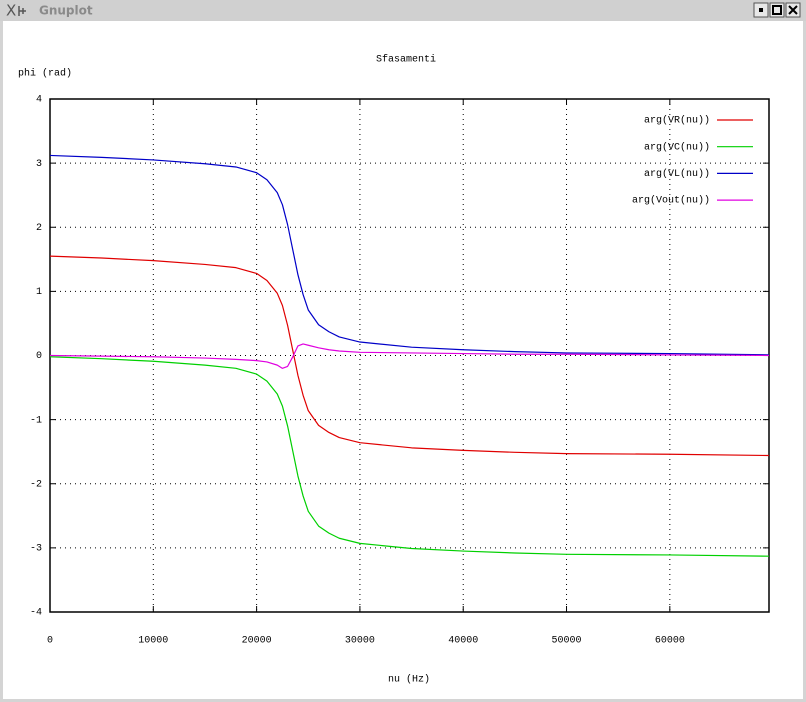  What do you see at coordinates (360, 641) in the screenshot?
I see `x-tick-label: 30000` at bounding box center [360, 641].